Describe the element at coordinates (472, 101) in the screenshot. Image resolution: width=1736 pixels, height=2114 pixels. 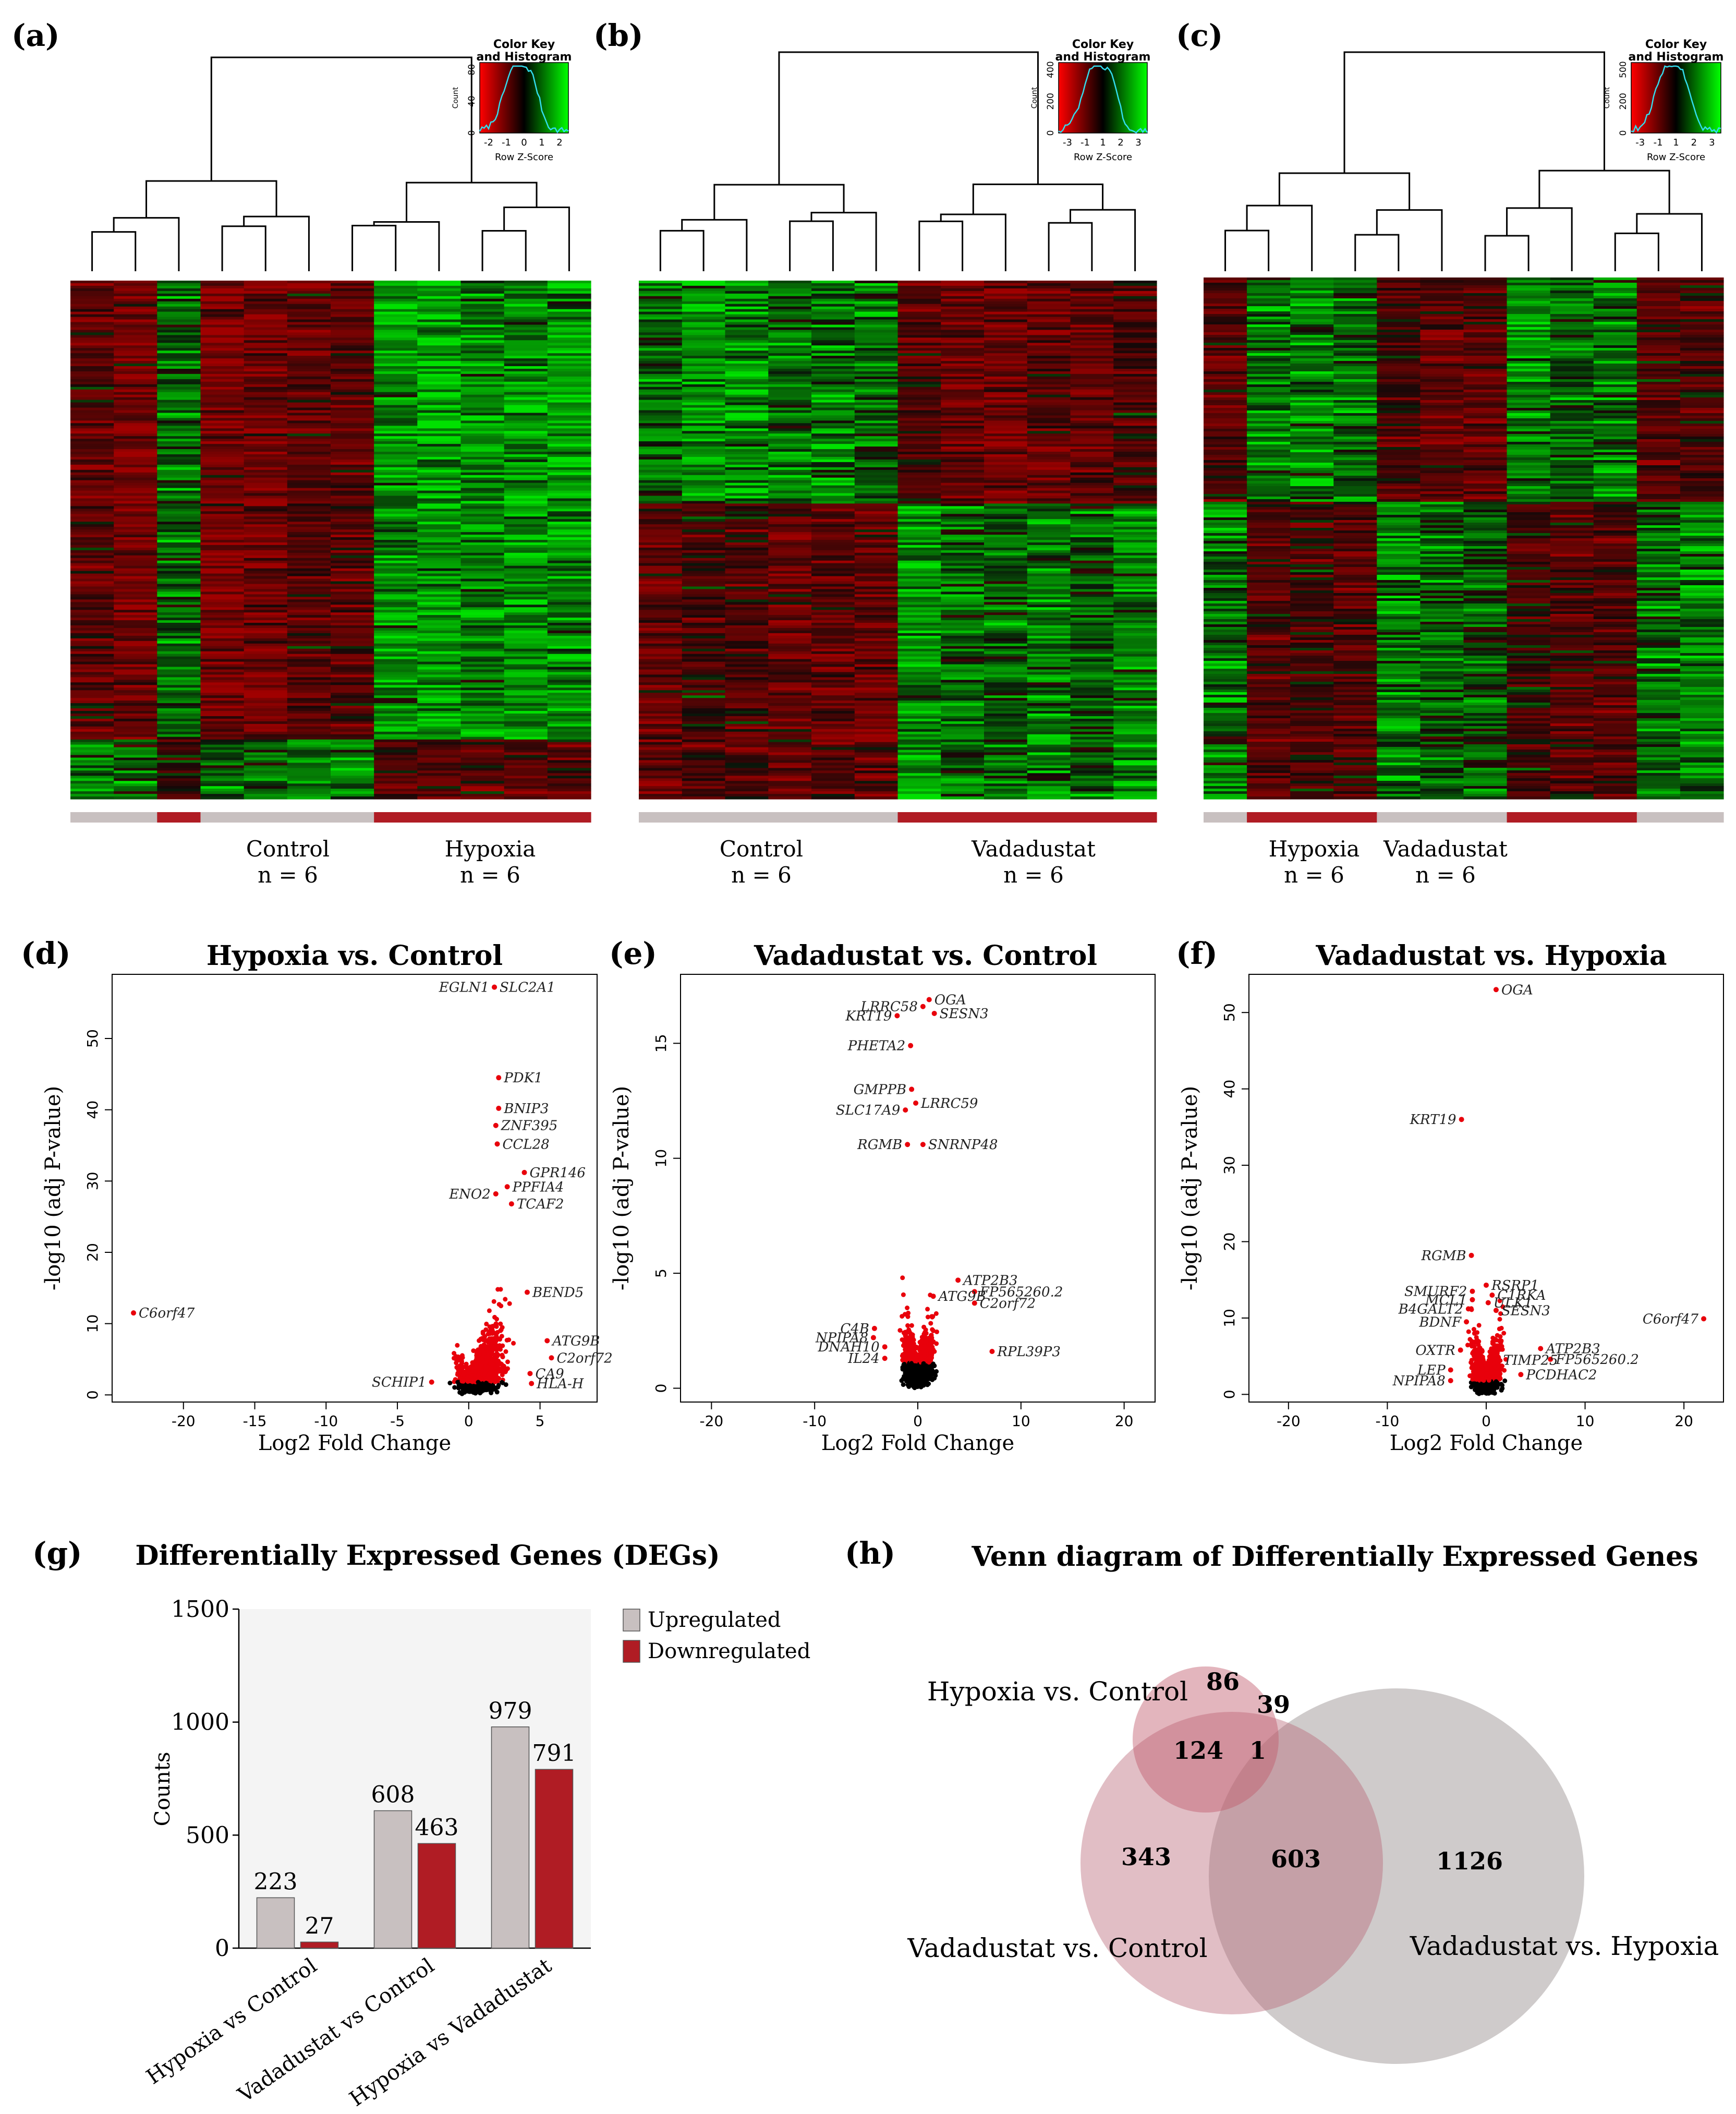
I see `color-key-ytick: 40` at that location.